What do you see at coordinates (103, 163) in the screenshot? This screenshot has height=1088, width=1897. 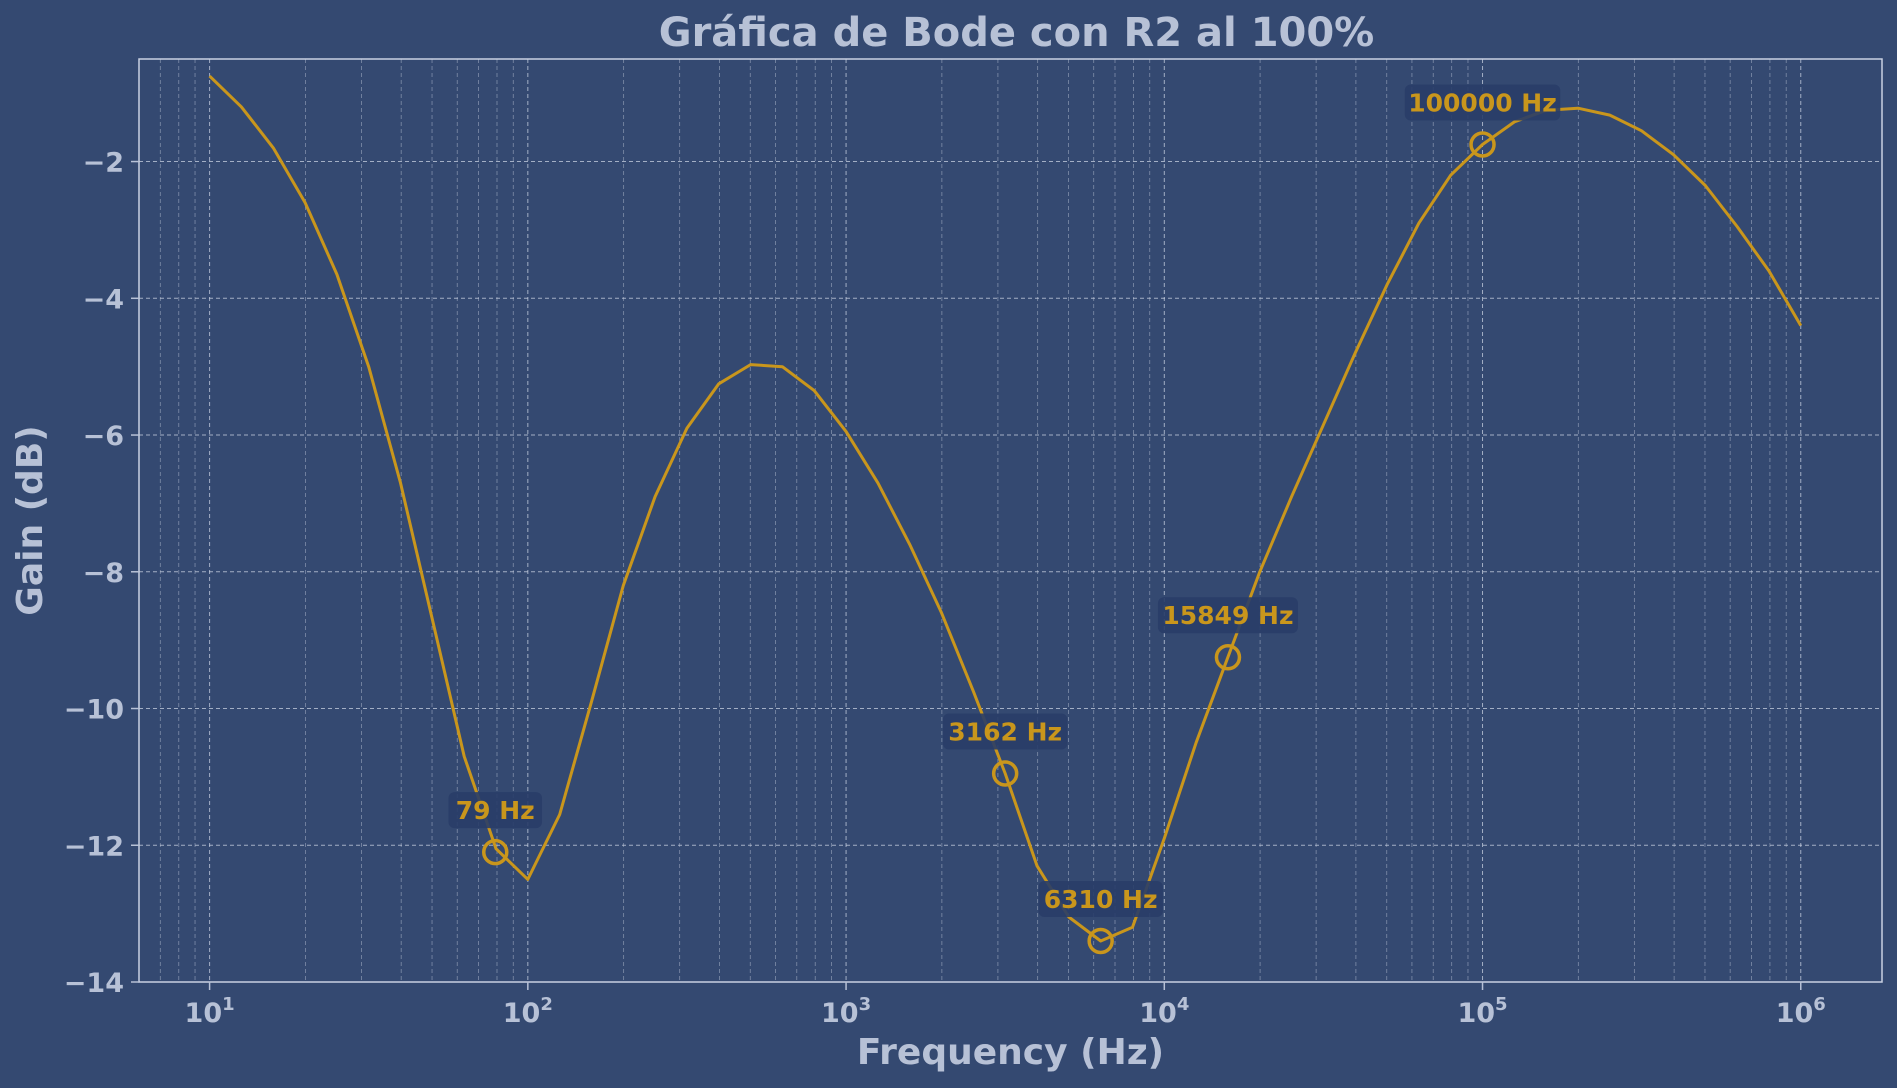 I see `y-tick-label: −2` at bounding box center [103, 163].